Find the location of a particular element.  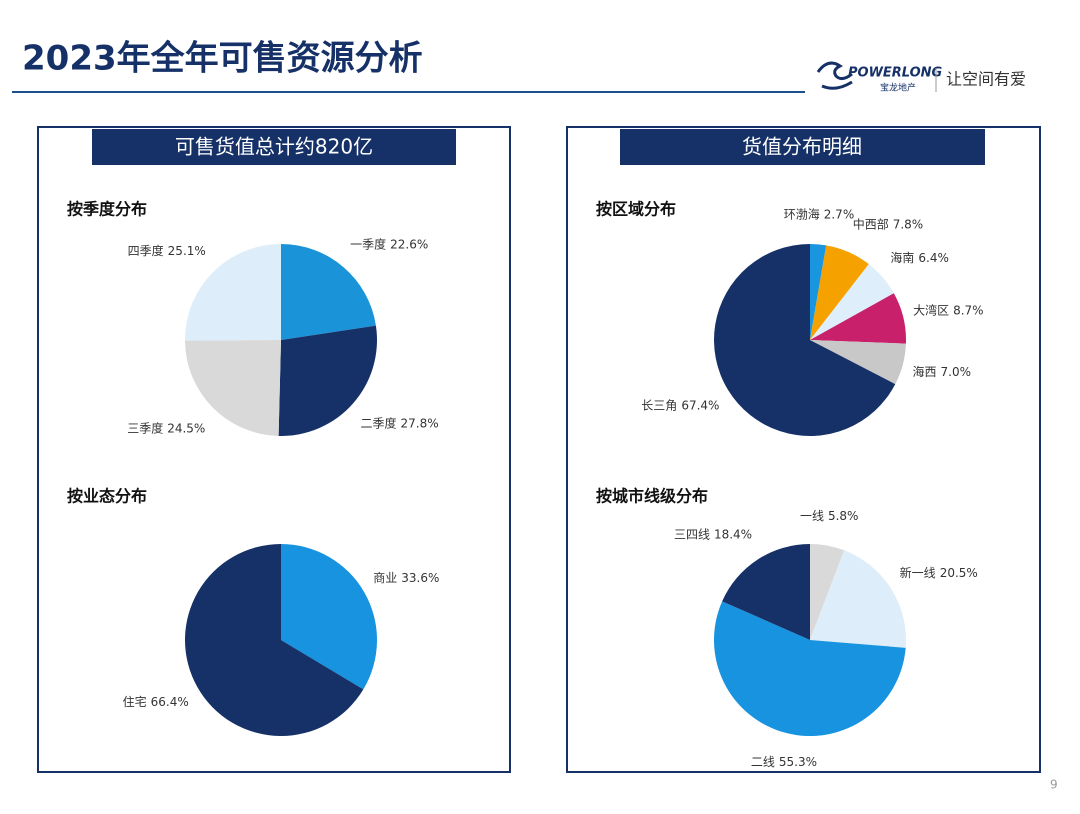

slice-value-label: 25.1% is located at coordinates (187, 251).